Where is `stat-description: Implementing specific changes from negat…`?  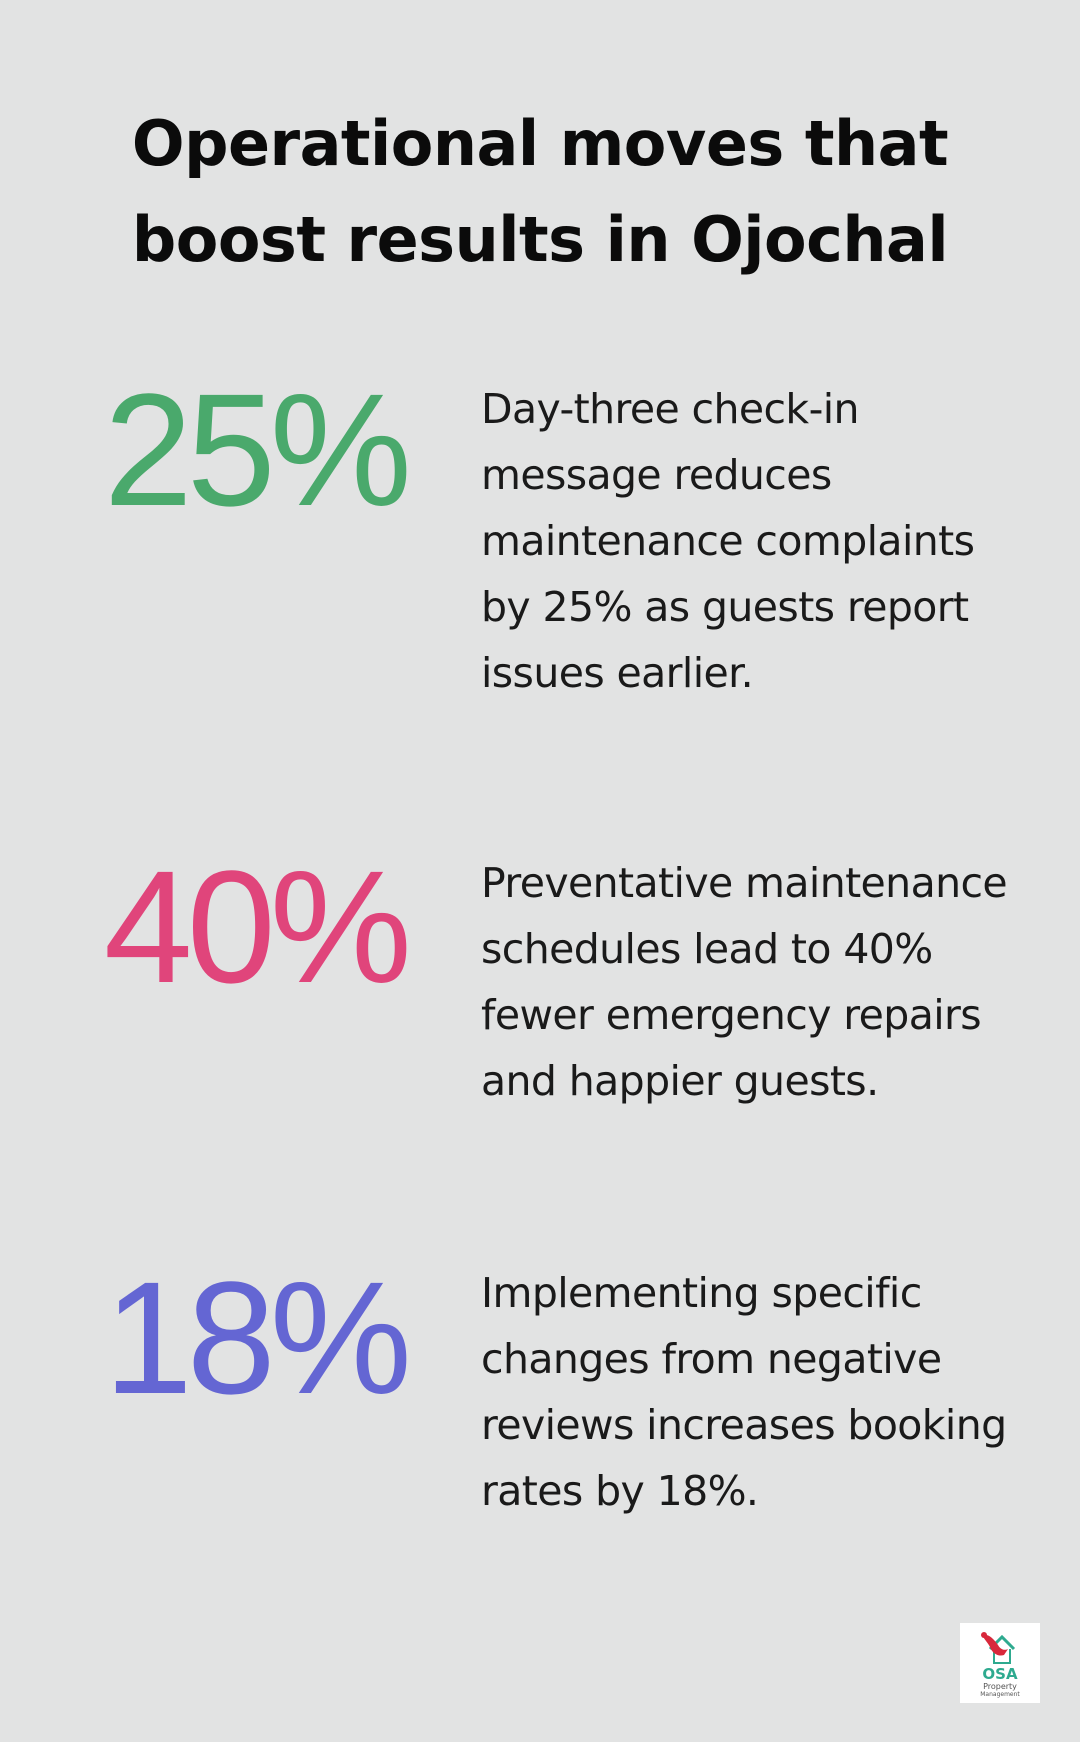 stat-description: Implementing specific changes from negat… is located at coordinates (744, 1392).